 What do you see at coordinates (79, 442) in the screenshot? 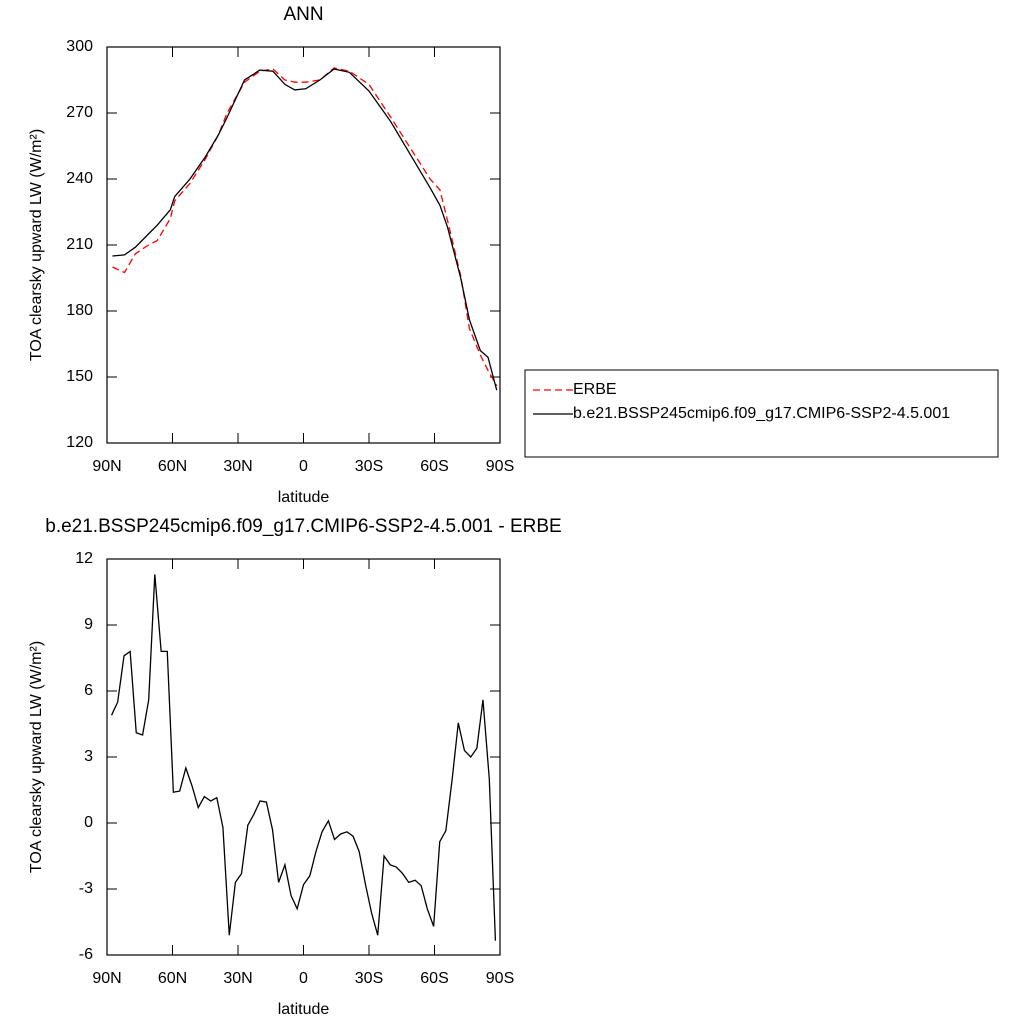
I see `y-tick-label: 120` at bounding box center [79, 442].